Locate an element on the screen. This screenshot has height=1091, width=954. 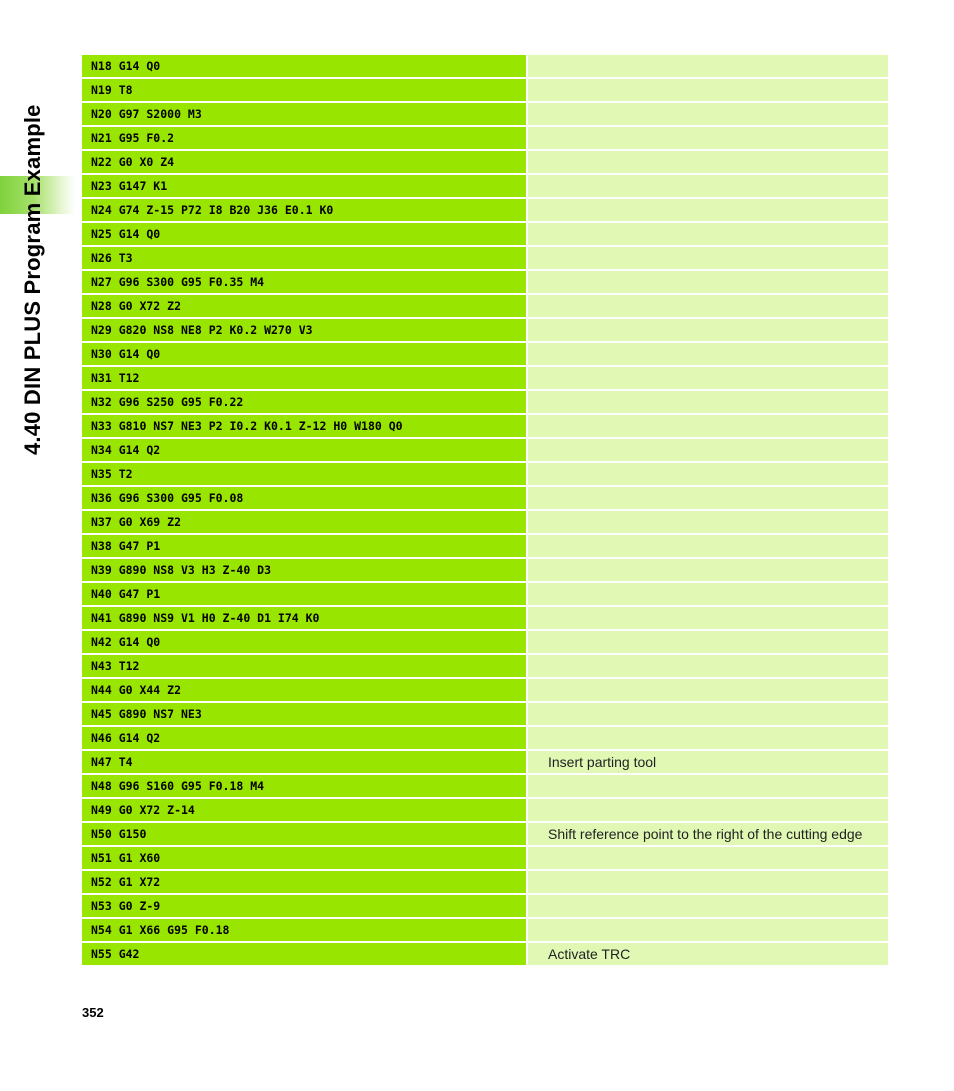
nc-code-cell: N22 G0 X0 Z4 is located at coordinates (304, 162).